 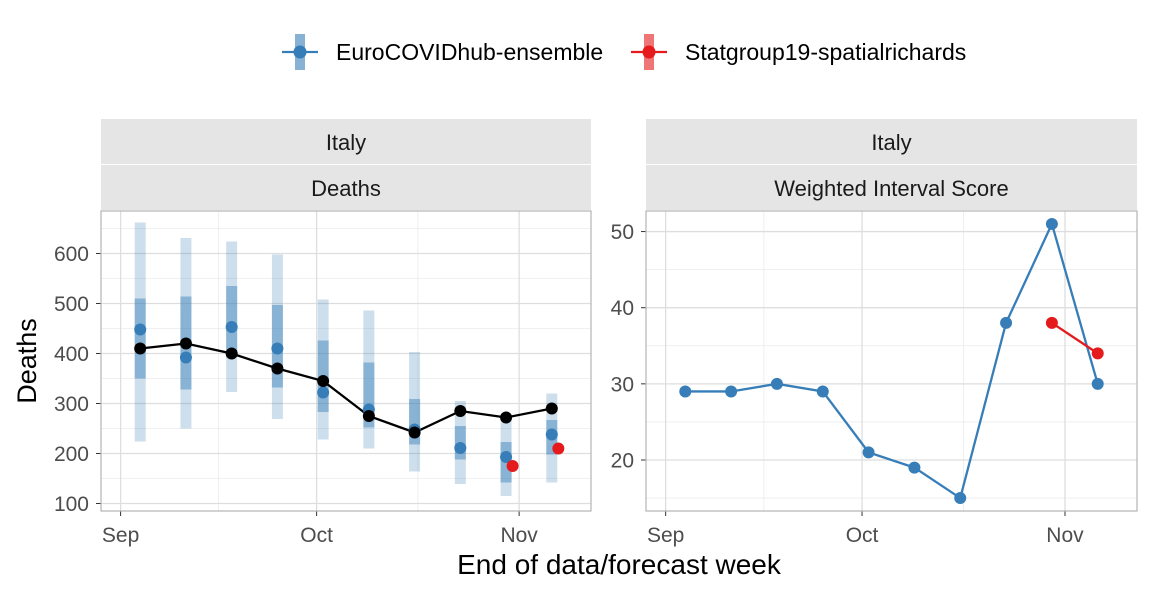 I want to click on panel-1-strip-bottom, so click(x=346, y=187).